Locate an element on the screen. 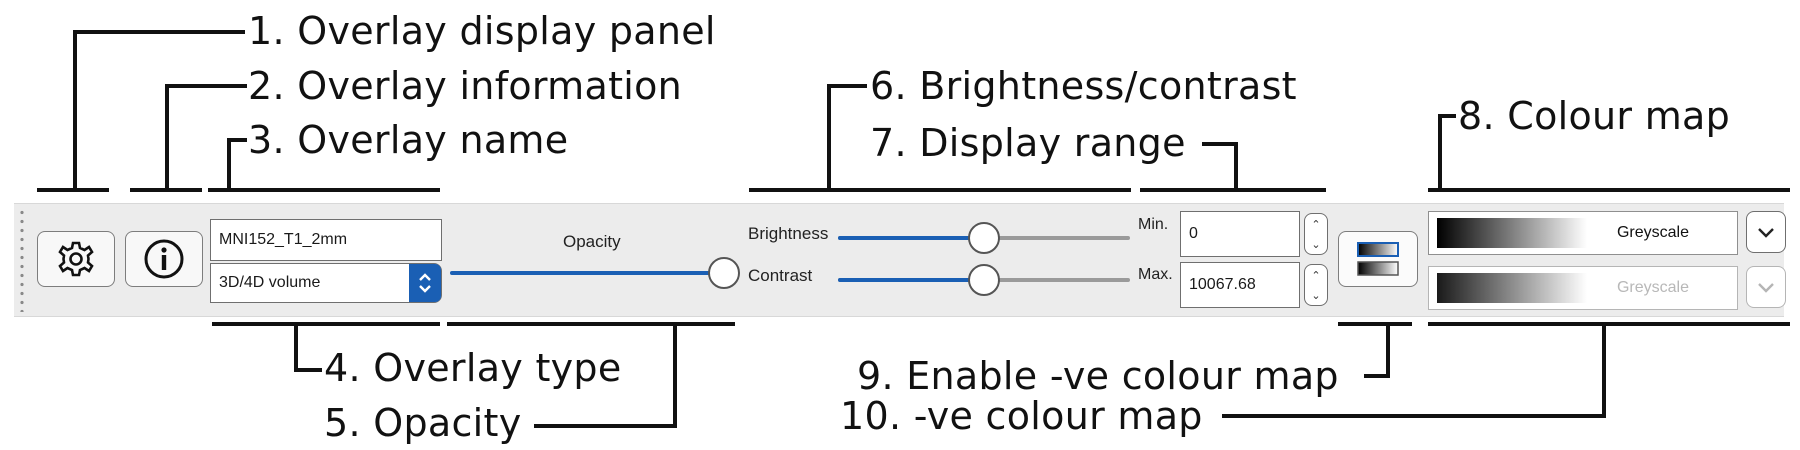 The image size is (1800, 450). contrast-label: Contrast is located at coordinates (780, 275).